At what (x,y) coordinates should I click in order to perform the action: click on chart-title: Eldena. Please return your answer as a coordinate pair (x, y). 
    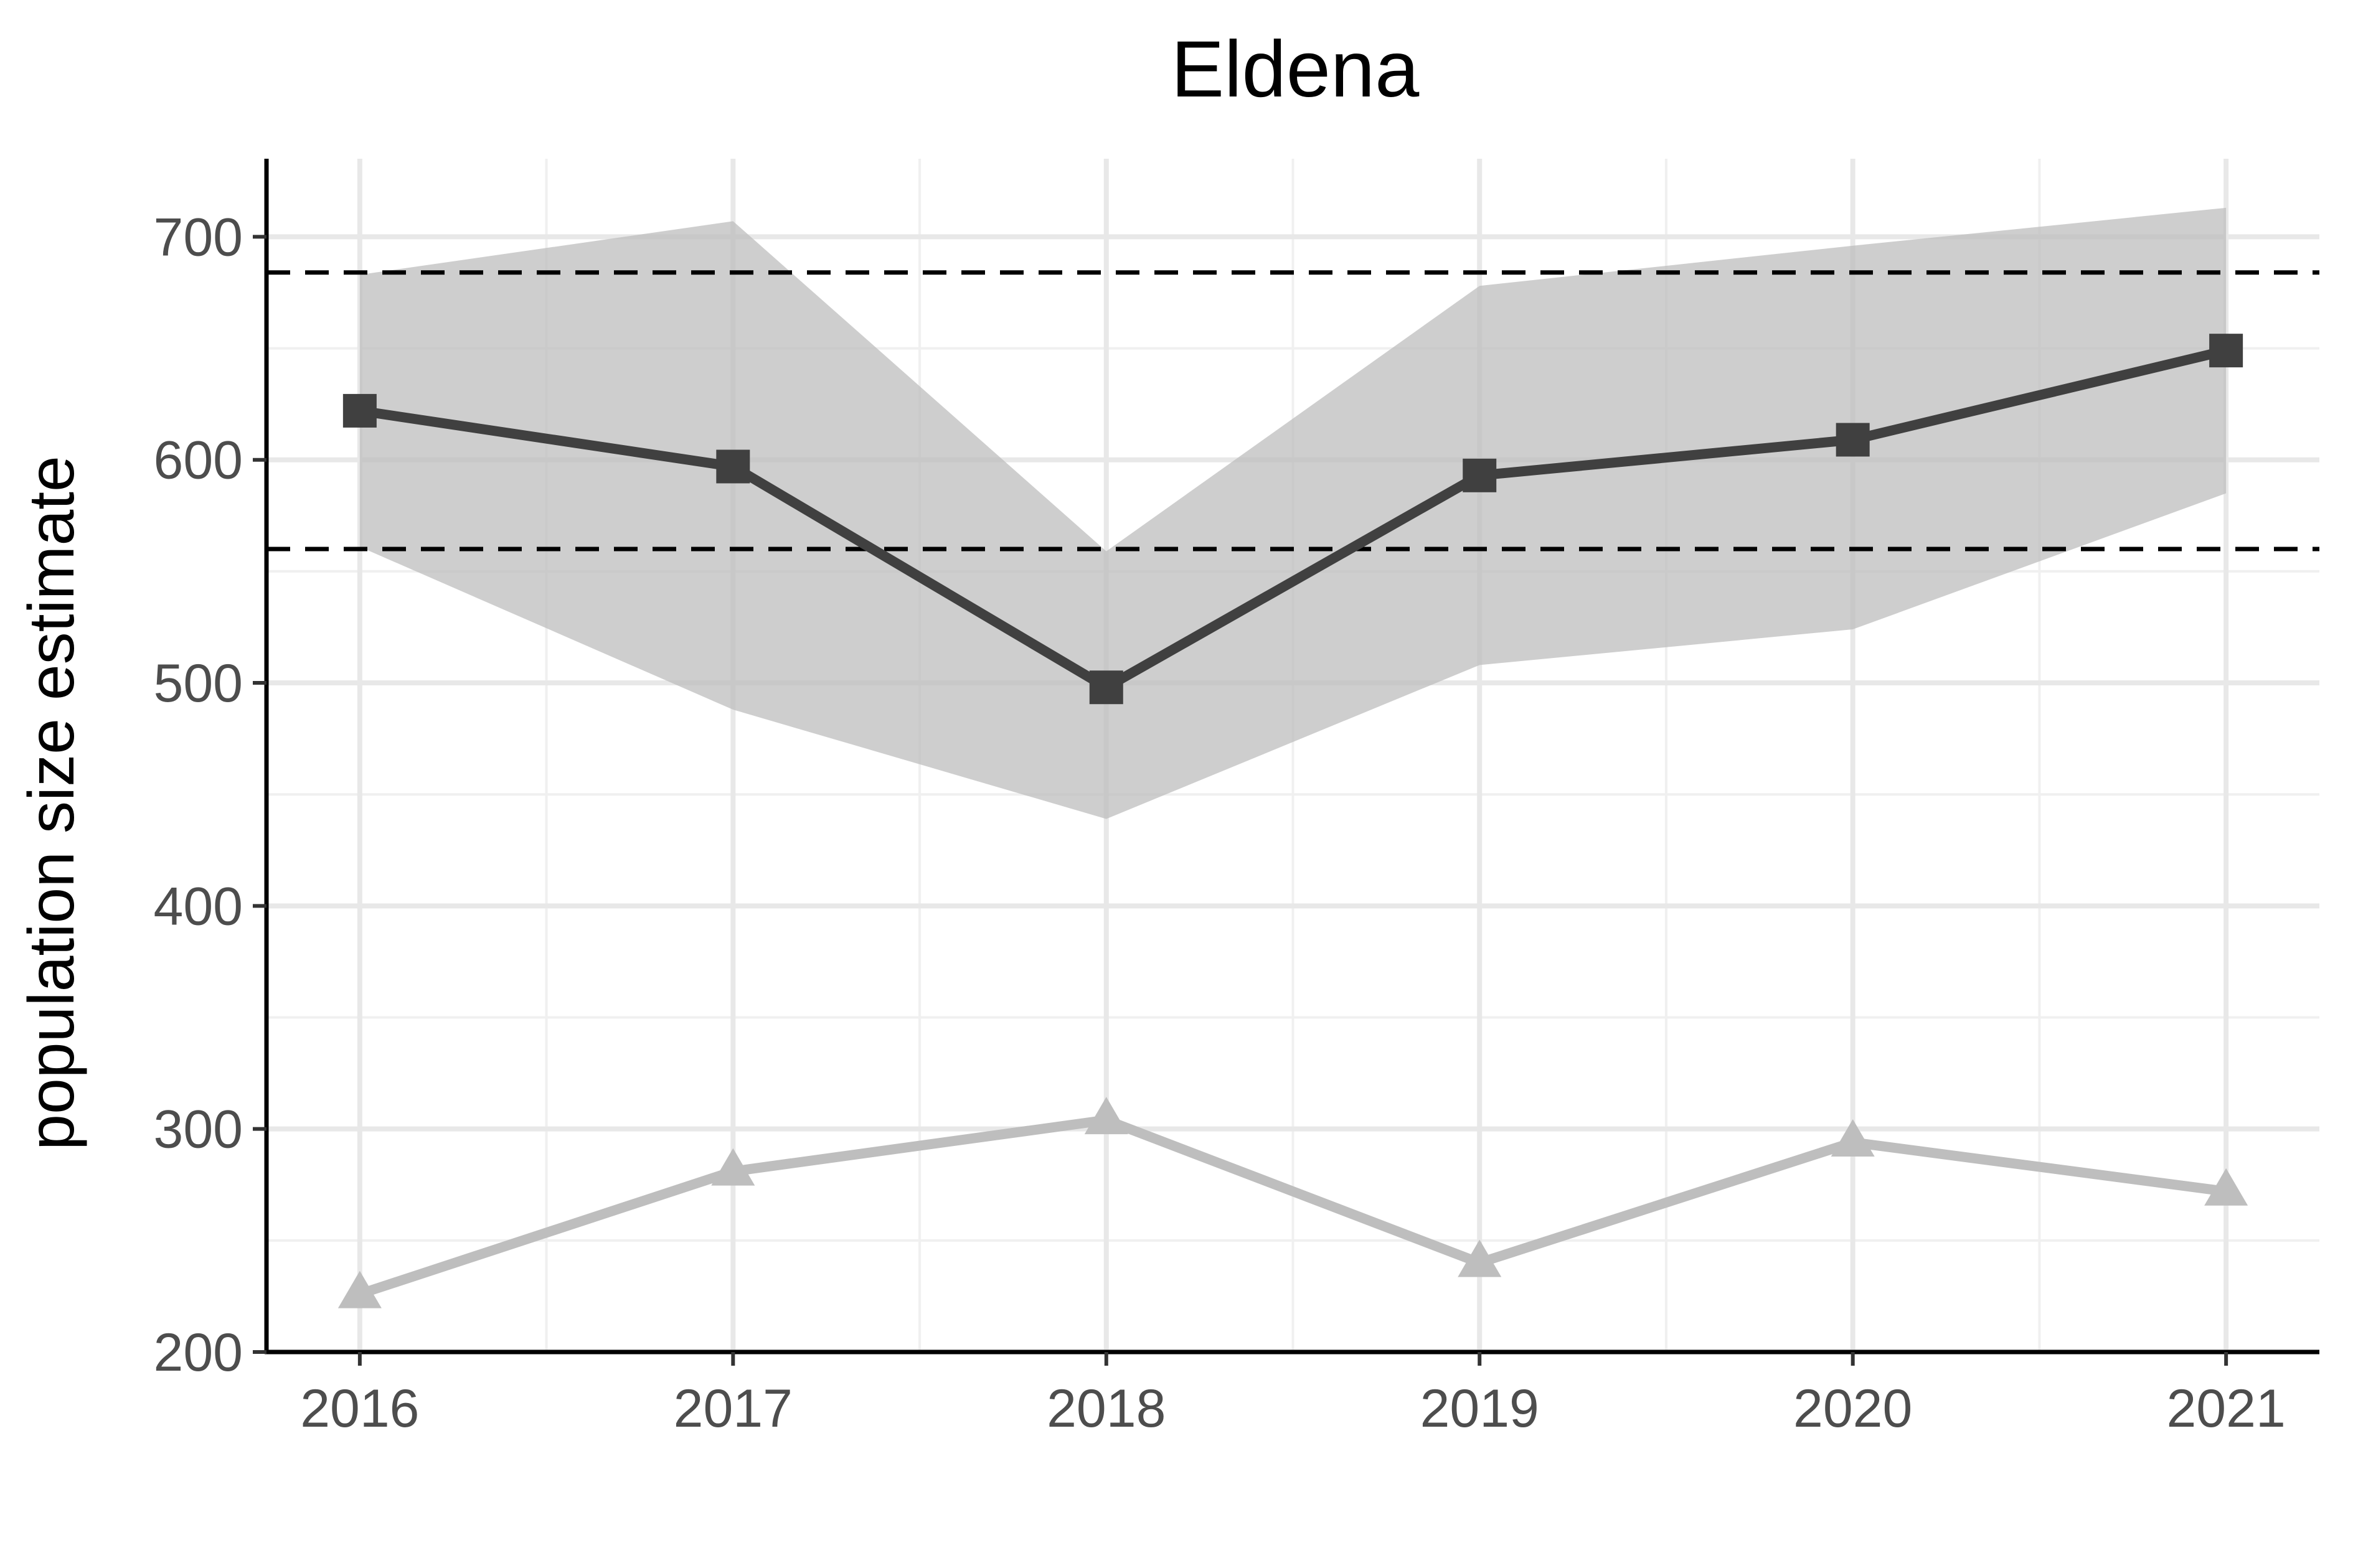
    Looking at the image, I should click on (1295, 69).